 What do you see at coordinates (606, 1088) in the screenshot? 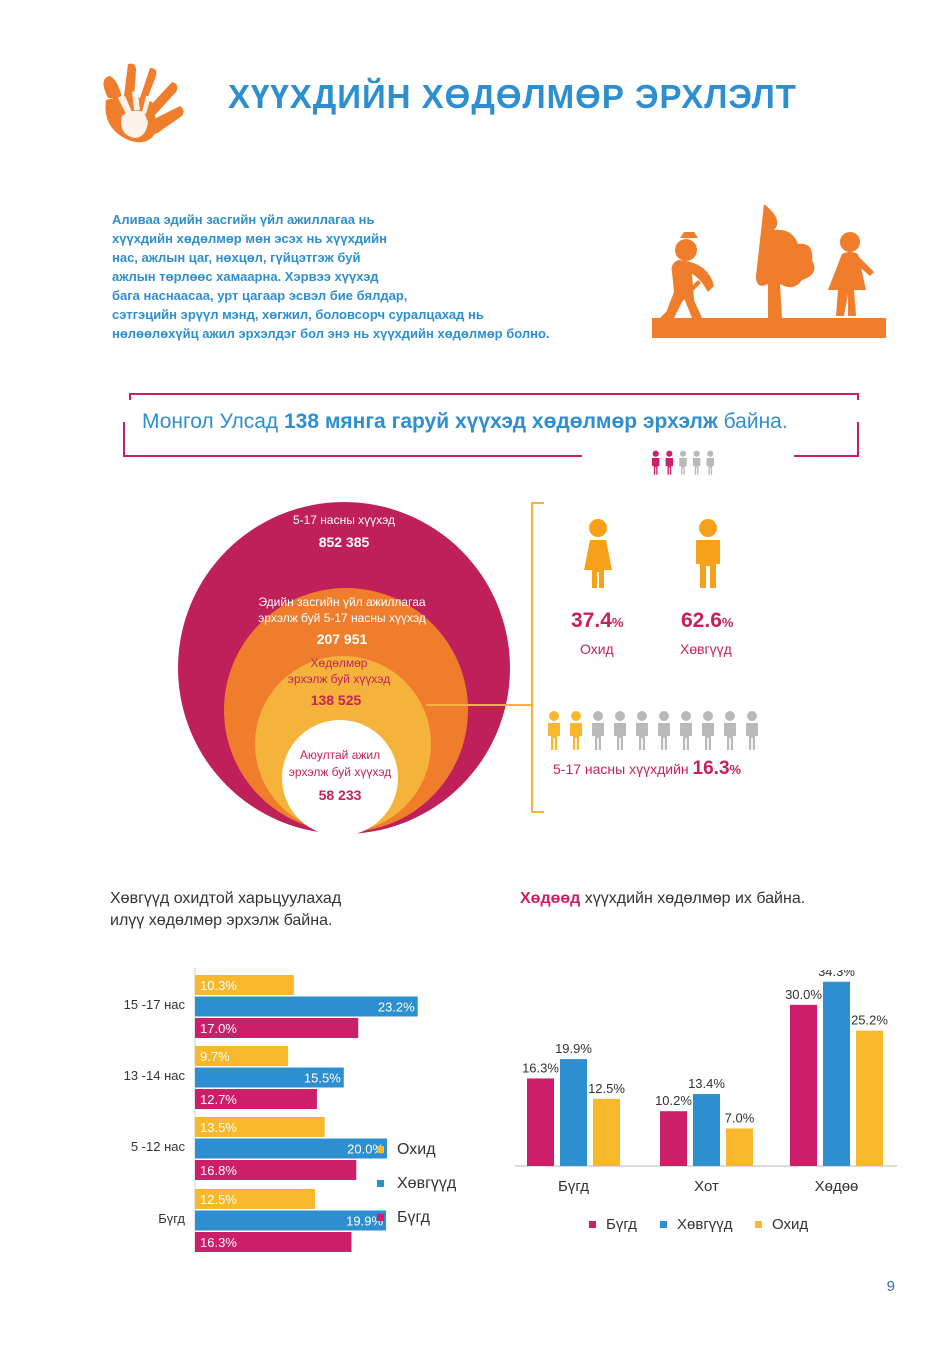
I see `bar-label: 12.5%` at bounding box center [606, 1088].